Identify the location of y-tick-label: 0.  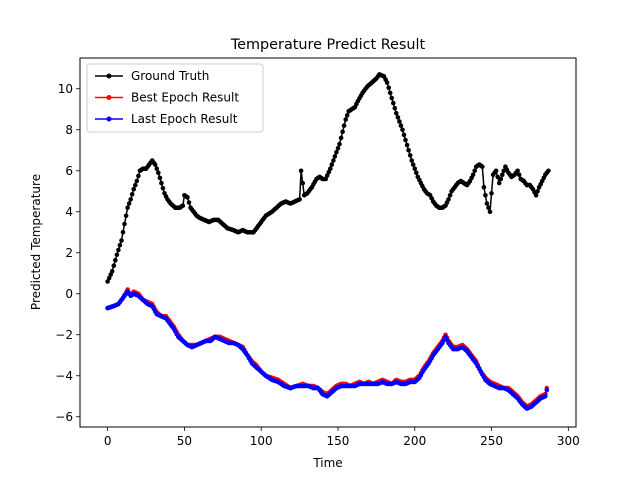
(69, 294).